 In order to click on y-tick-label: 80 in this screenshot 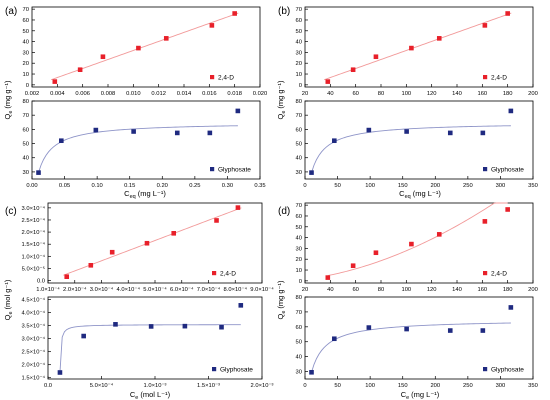, I will do `click(26, 102)`.